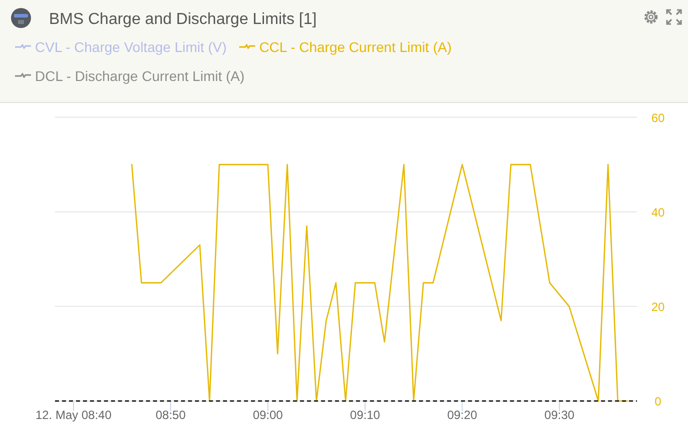 Image resolution: width=688 pixels, height=429 pixels. Describe the element at coordinates (268, 415) in the screenshot. I see `x-tick-label: 09:00` at that location.